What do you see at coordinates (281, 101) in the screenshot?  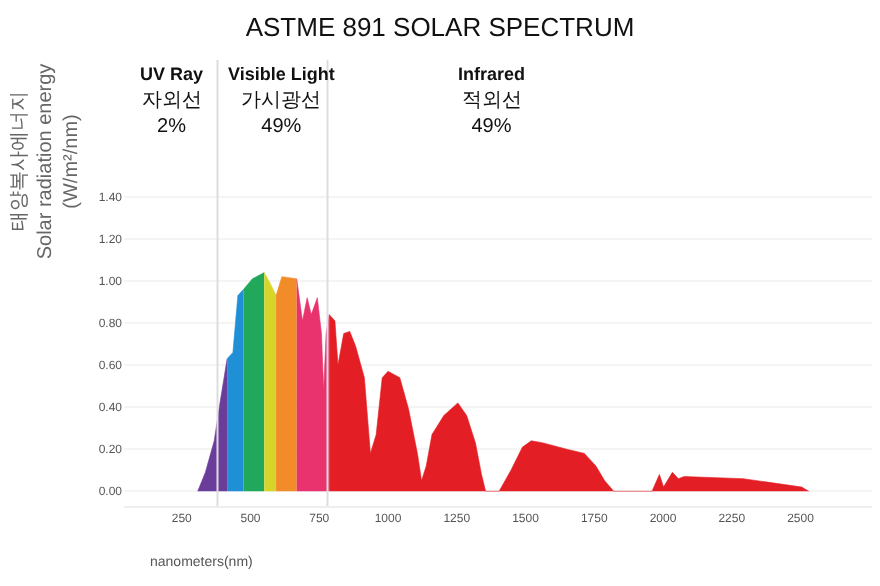 I see `annotation: Visible Light 가시광선 49%` at bounding box center [281, 101].